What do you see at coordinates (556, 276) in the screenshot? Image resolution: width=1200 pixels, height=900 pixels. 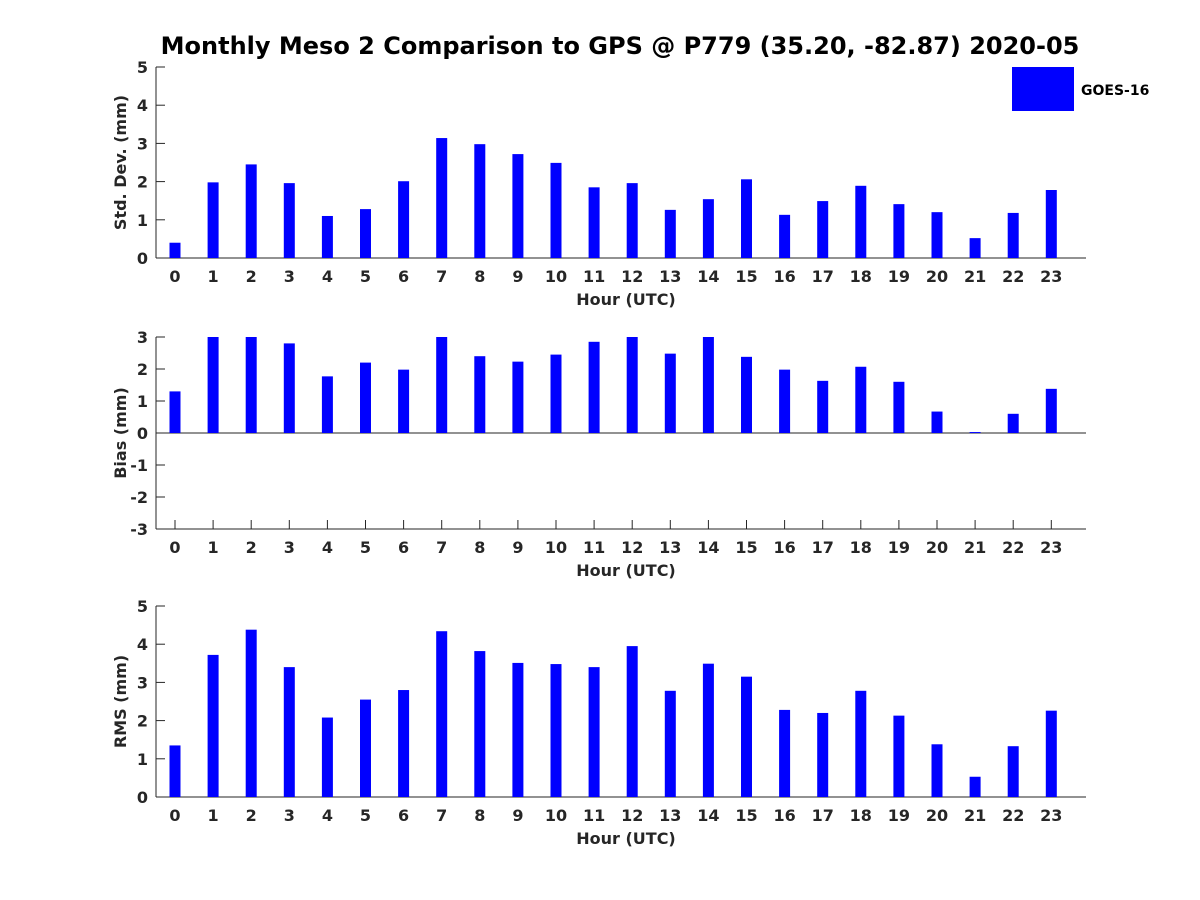 I see `x-tick-label: 10` at bounding box center [556, 276].